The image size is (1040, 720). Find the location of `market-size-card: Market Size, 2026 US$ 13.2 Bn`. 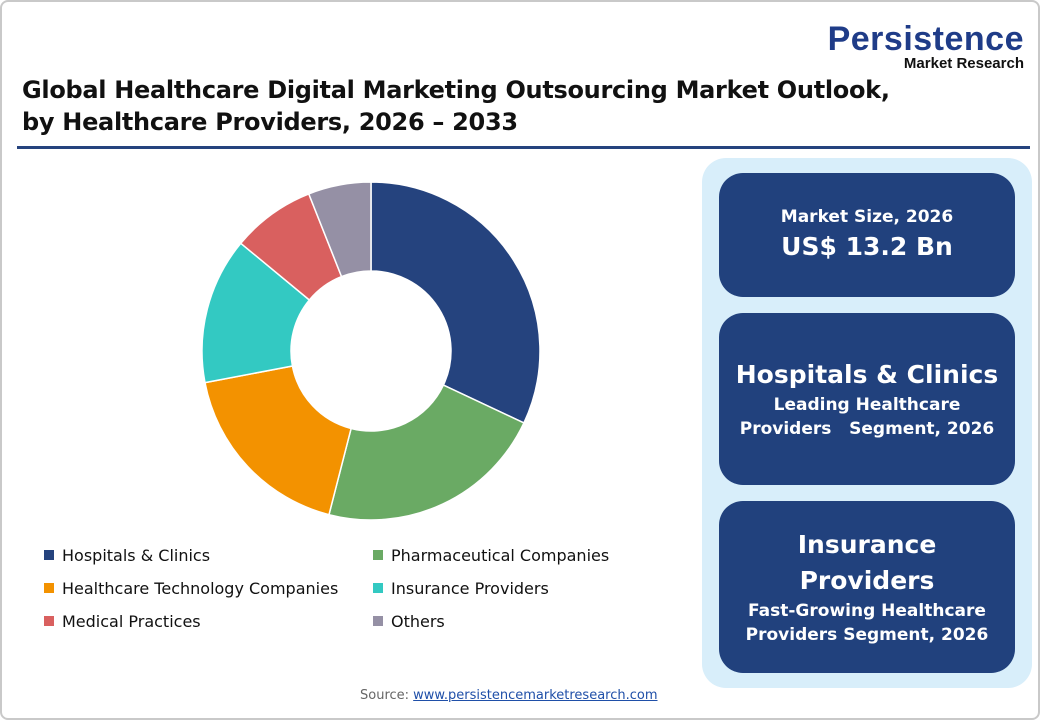

market-size-card: Market Size, 2026 US$ 13.2 Bn is located at coordinates (867, 235).